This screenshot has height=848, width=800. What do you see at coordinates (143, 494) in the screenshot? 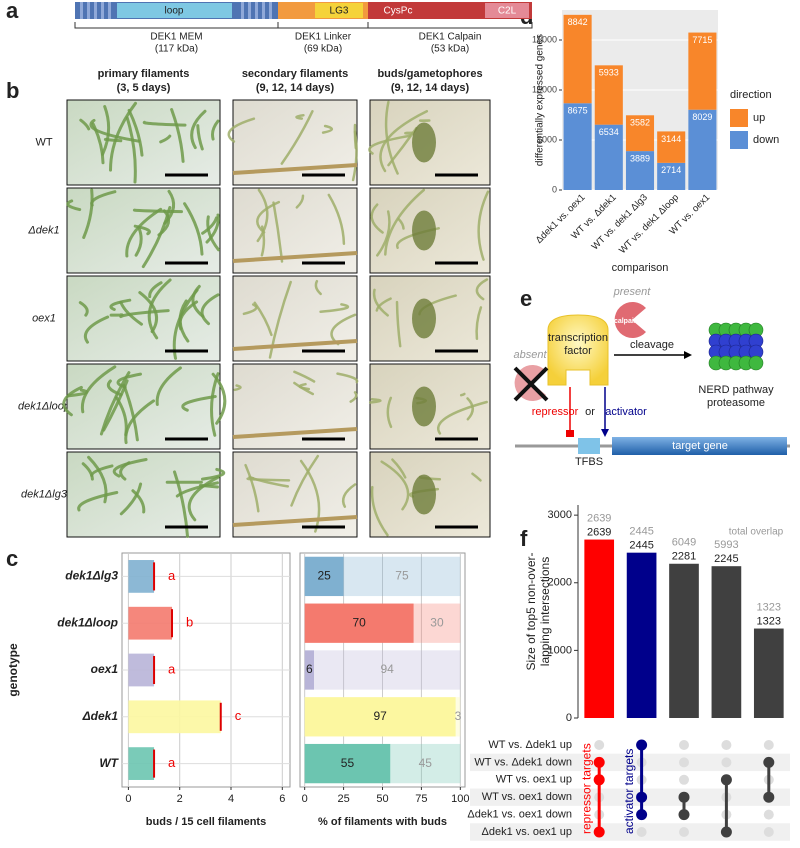
I see `micrograph` at bounding box center [143, 494].